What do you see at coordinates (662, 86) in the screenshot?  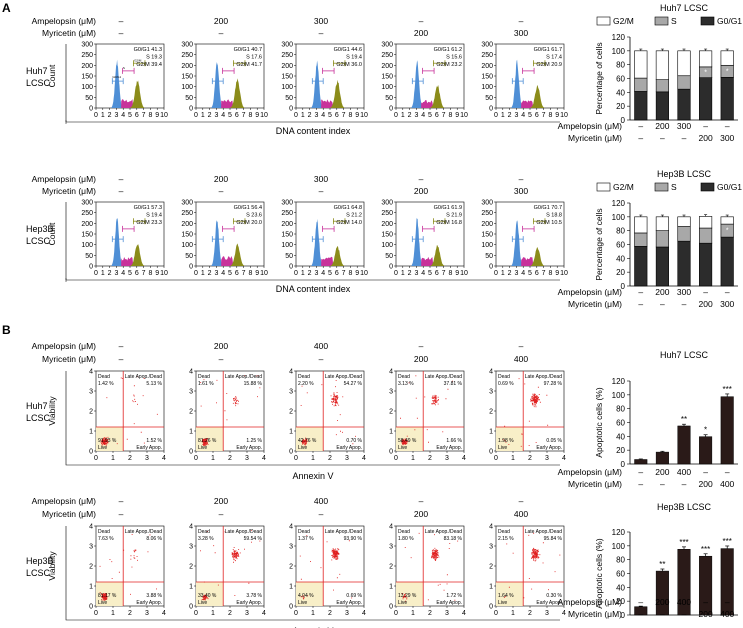 I see `bar-segment-s` at bounding box center [662, 86].